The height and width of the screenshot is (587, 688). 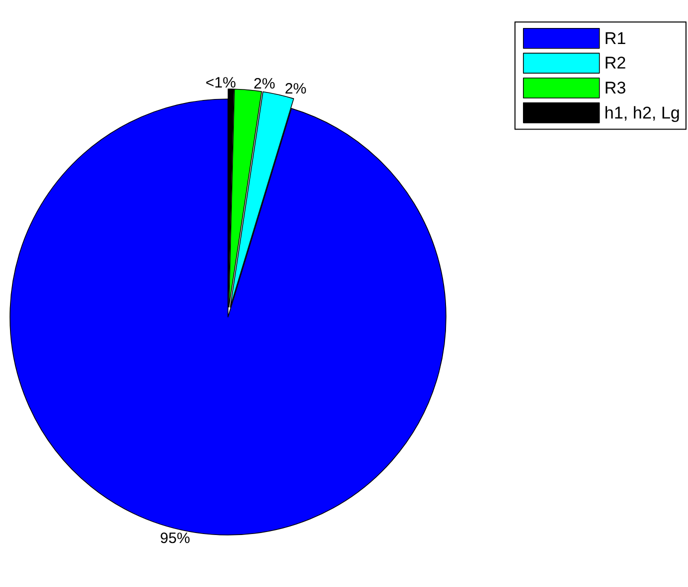 What do you see at coordinates (642, 112) in the screenshot?
I see `legend-label: h1, h2, Lg` at bounding box center [642, 112].